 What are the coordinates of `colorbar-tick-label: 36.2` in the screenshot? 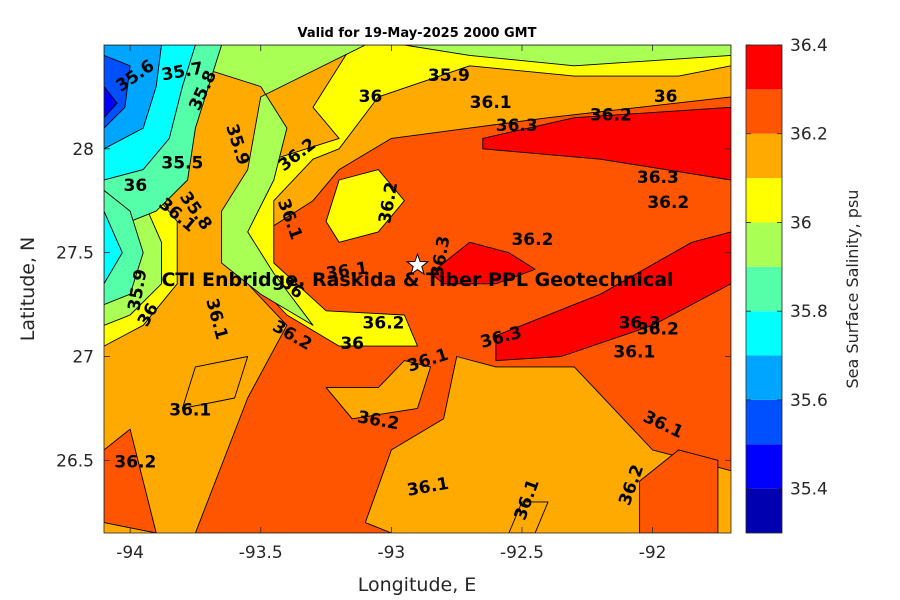 It's located at (809, 135).